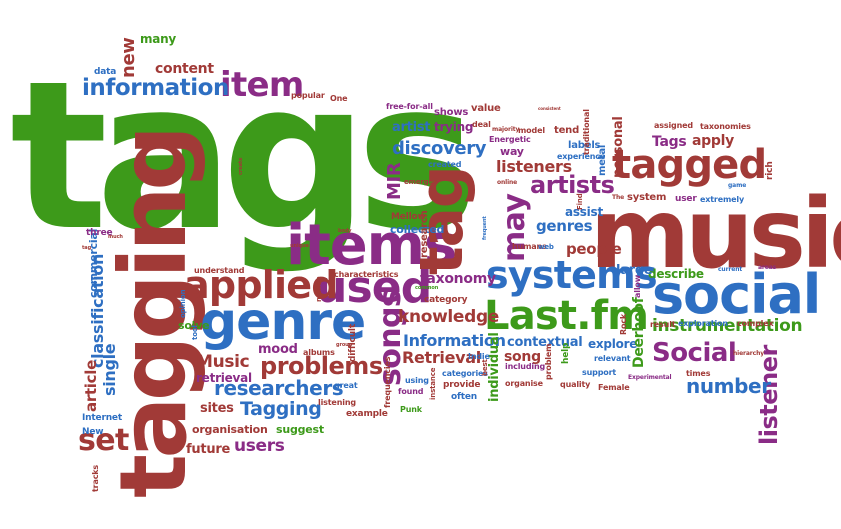 Image resolution: width=841 pixels, height=529 pixels. I want to click on word-areas: areas, so click(767, 267).